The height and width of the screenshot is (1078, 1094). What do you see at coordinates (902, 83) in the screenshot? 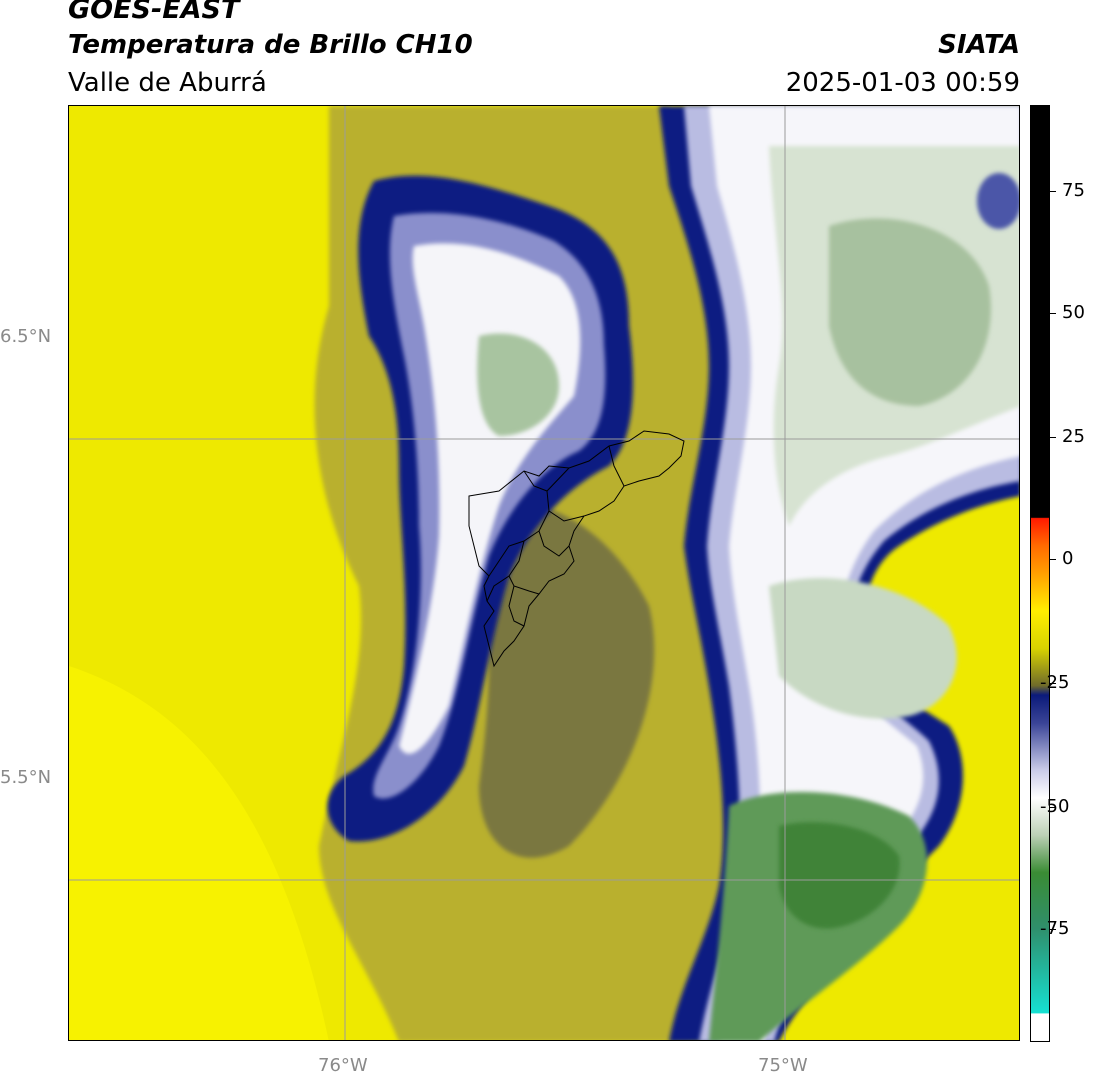
I see `timestamp: 2025-01-03 00:59` at bounding box center [902, 83].